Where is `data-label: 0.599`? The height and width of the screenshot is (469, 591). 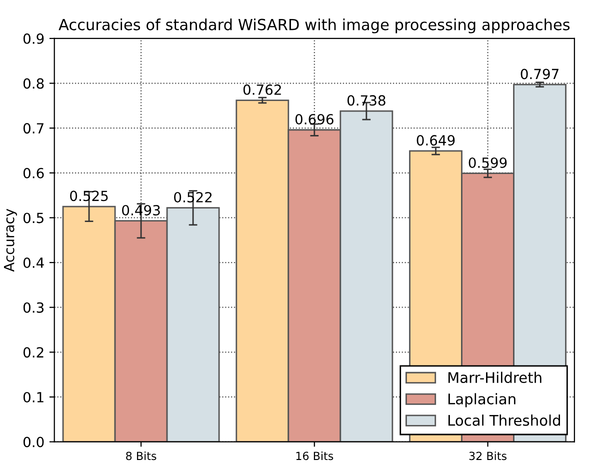 data-label: 0.599 is located at coordinates (487, 162).